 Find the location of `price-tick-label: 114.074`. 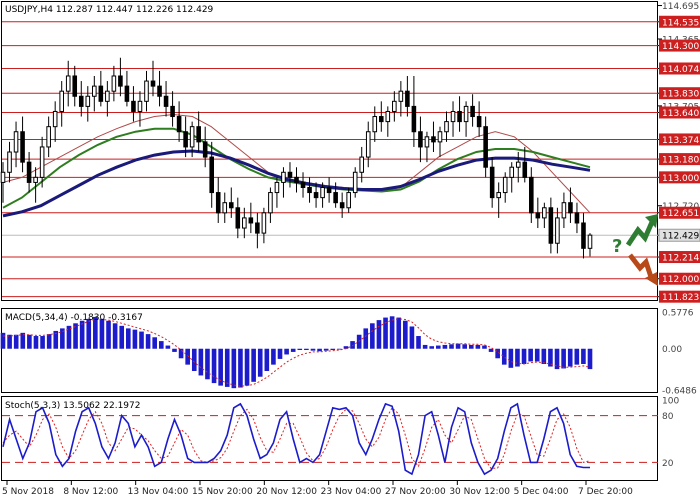

price-tick-label: 114.074 is located at coordinates (680, 70).